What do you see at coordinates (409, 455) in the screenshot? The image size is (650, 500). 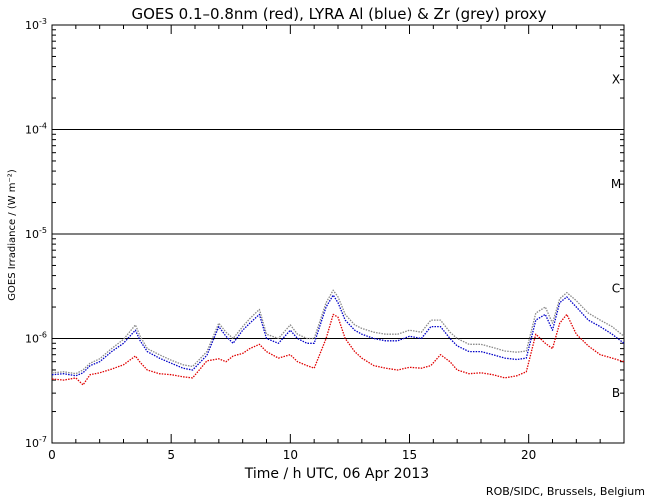 I see `x-tick-label: 15` at bounding box center [409, 455].